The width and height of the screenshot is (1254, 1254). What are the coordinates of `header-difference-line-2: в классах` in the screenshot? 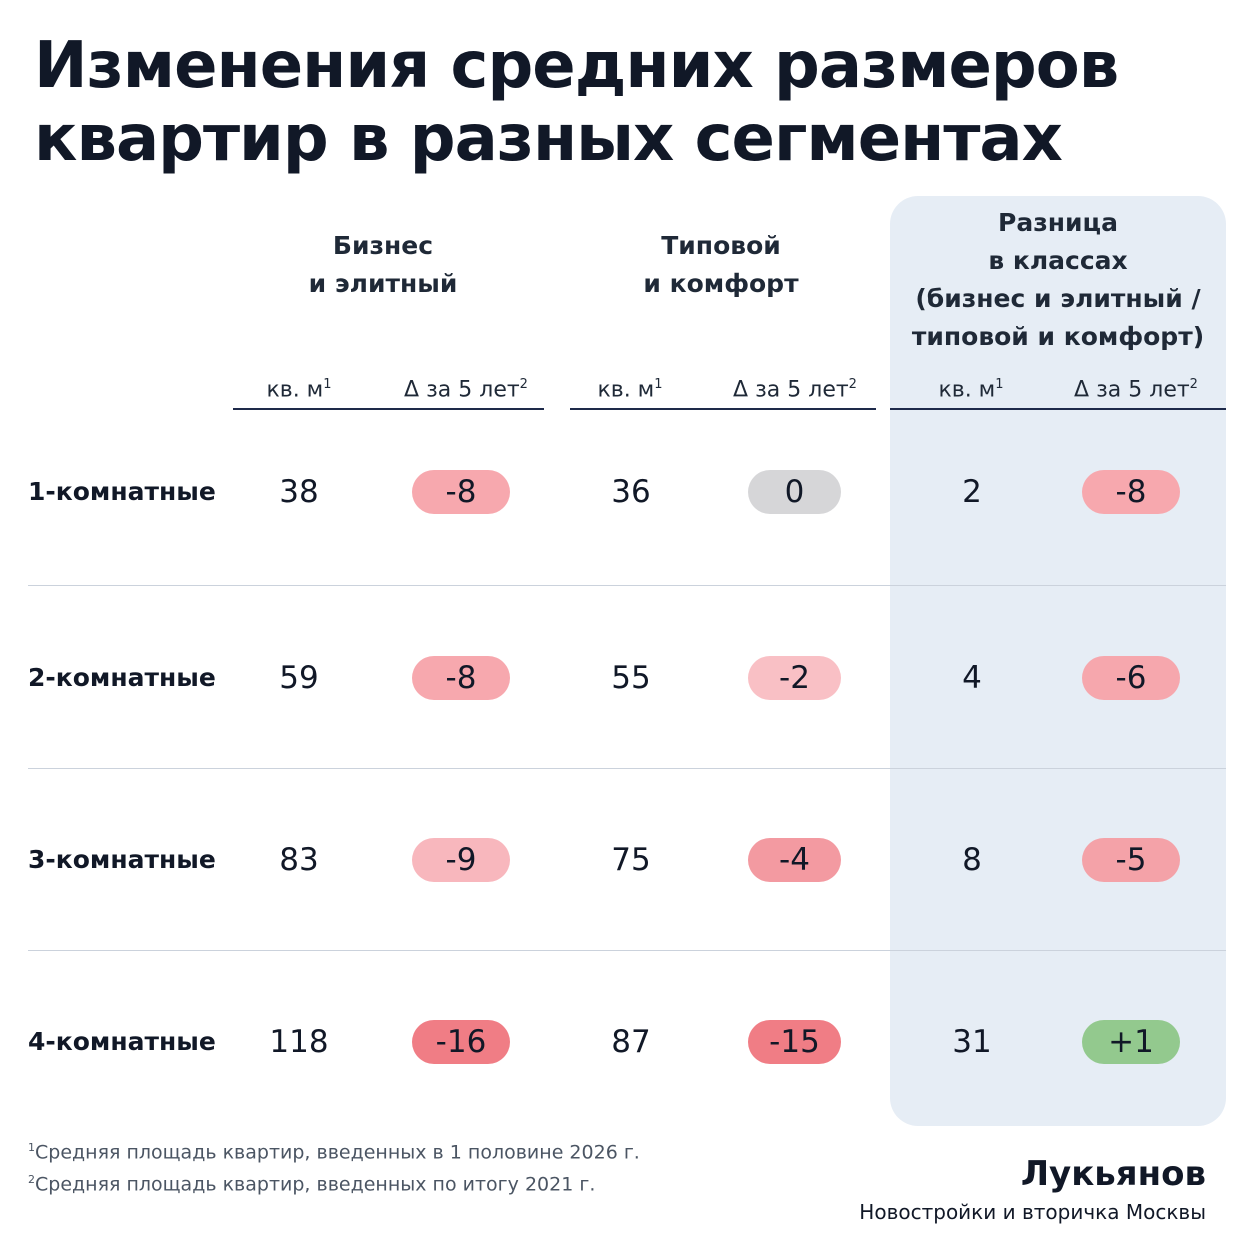 It's located at (1058, 260).